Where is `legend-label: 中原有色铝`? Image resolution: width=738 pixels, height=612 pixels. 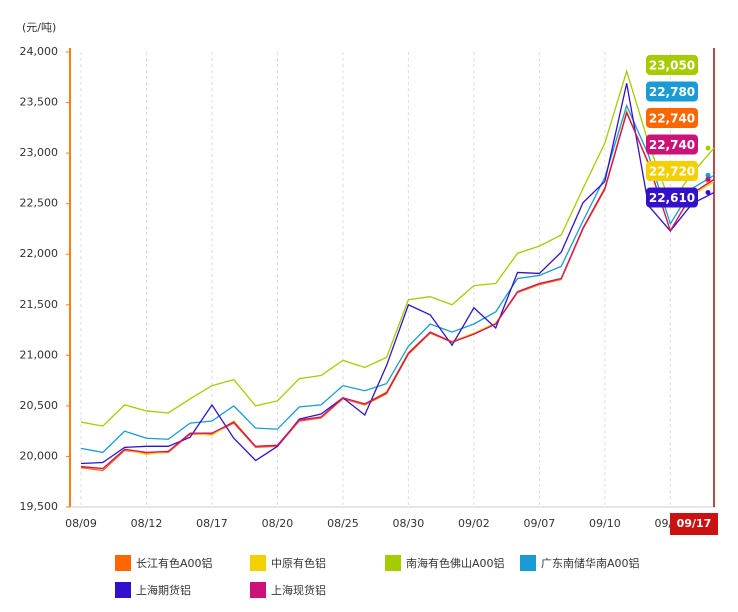 legend-label: 中原有色铝 is located at coordinates (298, 563).